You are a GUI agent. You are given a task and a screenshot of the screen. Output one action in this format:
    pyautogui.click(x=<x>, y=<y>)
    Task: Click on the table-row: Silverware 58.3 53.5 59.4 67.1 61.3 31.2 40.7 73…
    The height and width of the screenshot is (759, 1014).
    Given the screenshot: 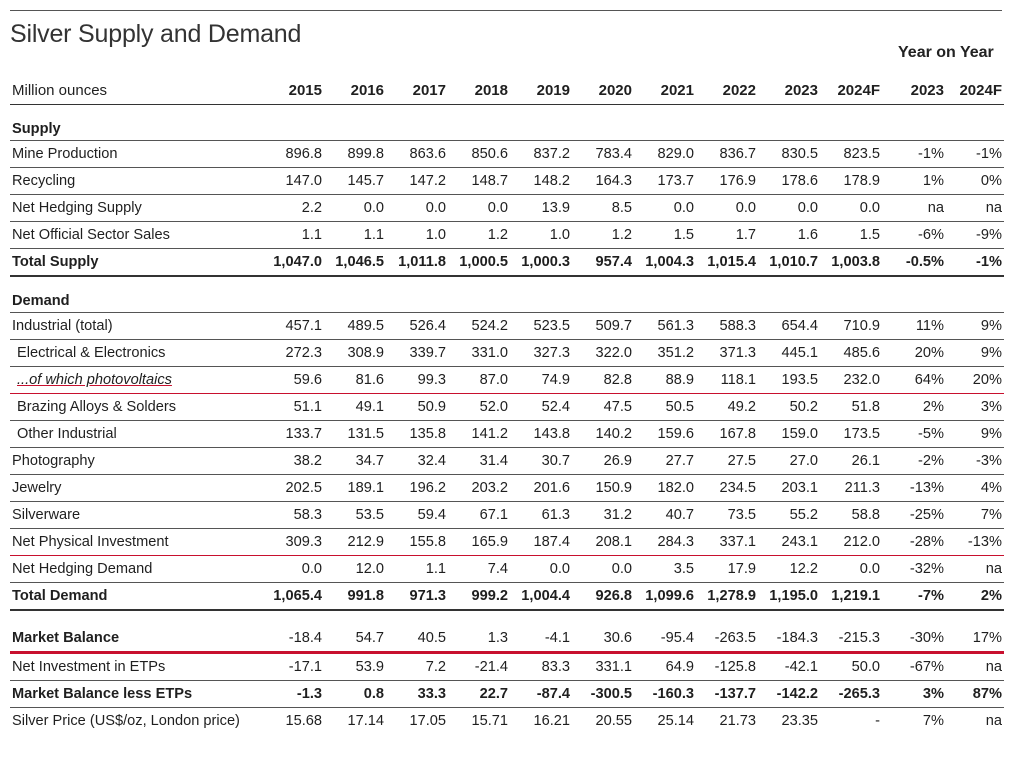 What is the action you would take?
    pyautogui.click(x=507, y=515)
    